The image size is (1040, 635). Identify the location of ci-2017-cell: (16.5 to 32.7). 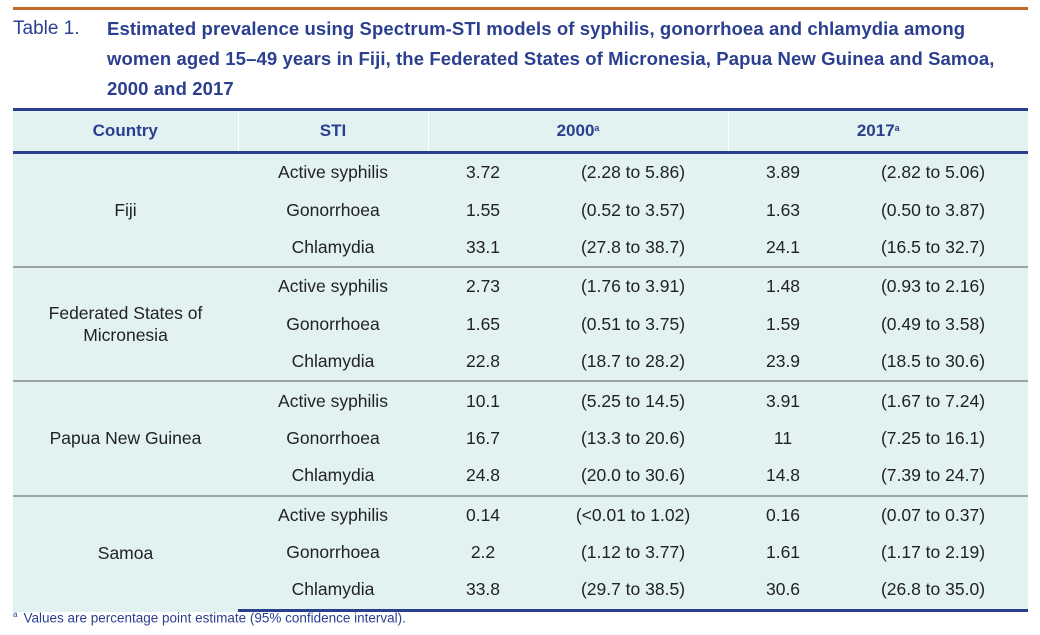
(933, 246).